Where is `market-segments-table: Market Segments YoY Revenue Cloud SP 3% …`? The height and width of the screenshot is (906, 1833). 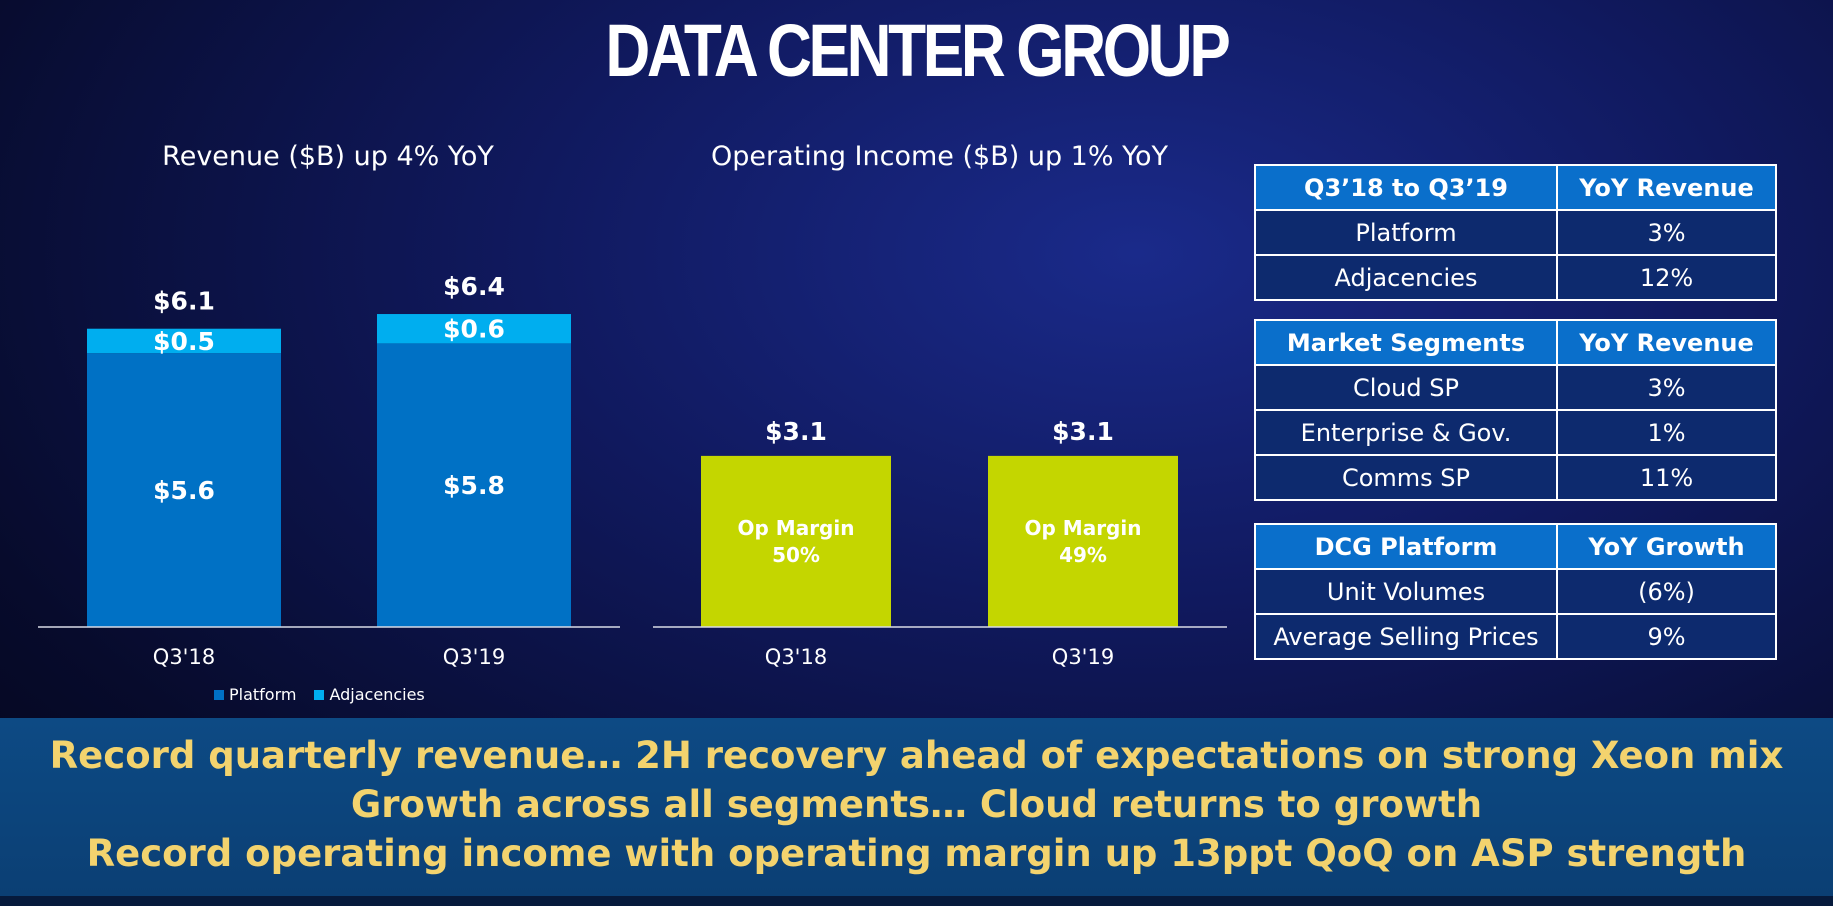 market-segments-table: Market Segments YoY Revenue Cloud SP 3% … is located at coordinates (1515, 410).